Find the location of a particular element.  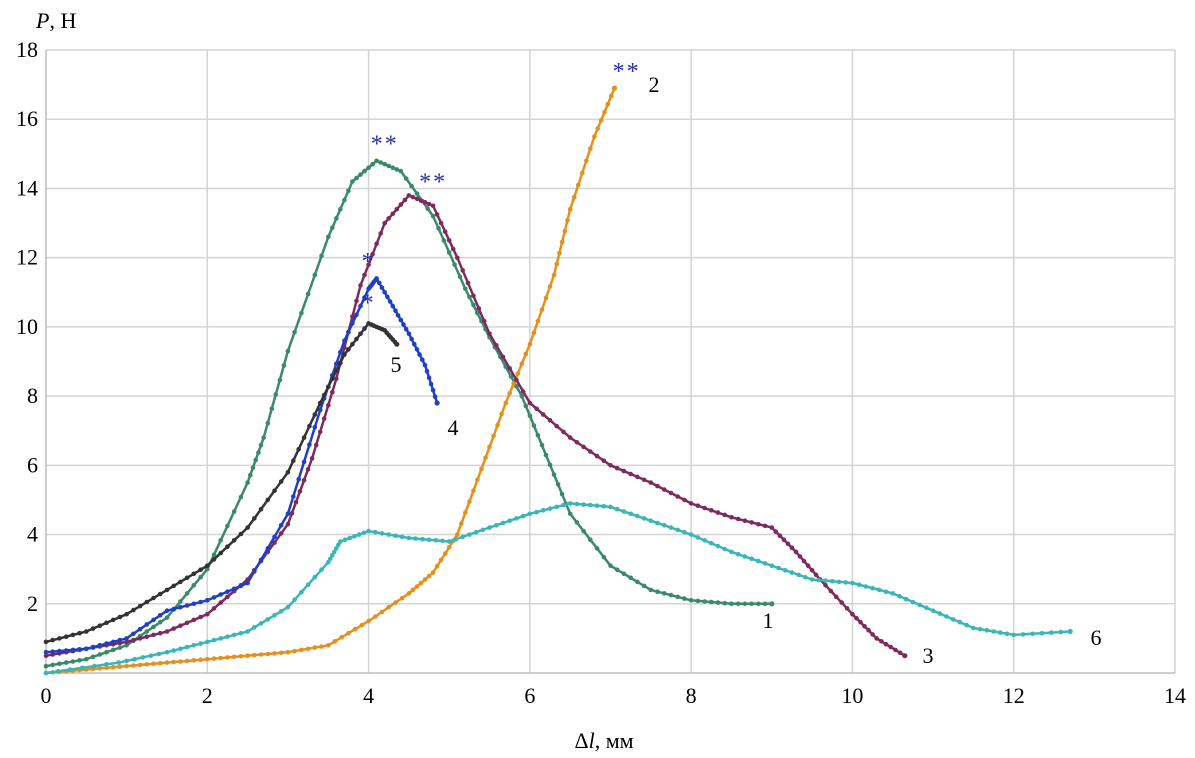

x-tick-label: 0 is located at coordinates (46, 695).